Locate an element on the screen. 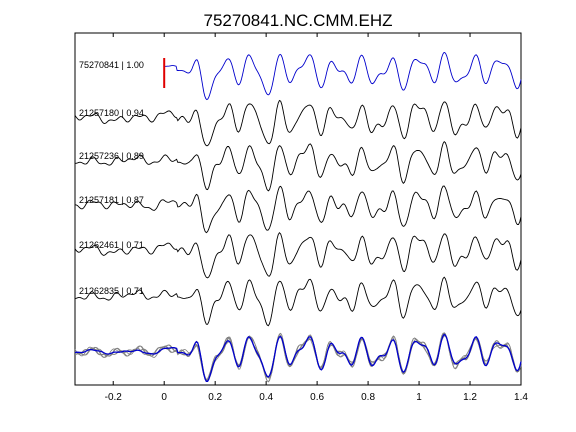 This screenshot has height=432, width=576. trace-label: 21257236 | 0.89 is located at coordinates (111, 156).